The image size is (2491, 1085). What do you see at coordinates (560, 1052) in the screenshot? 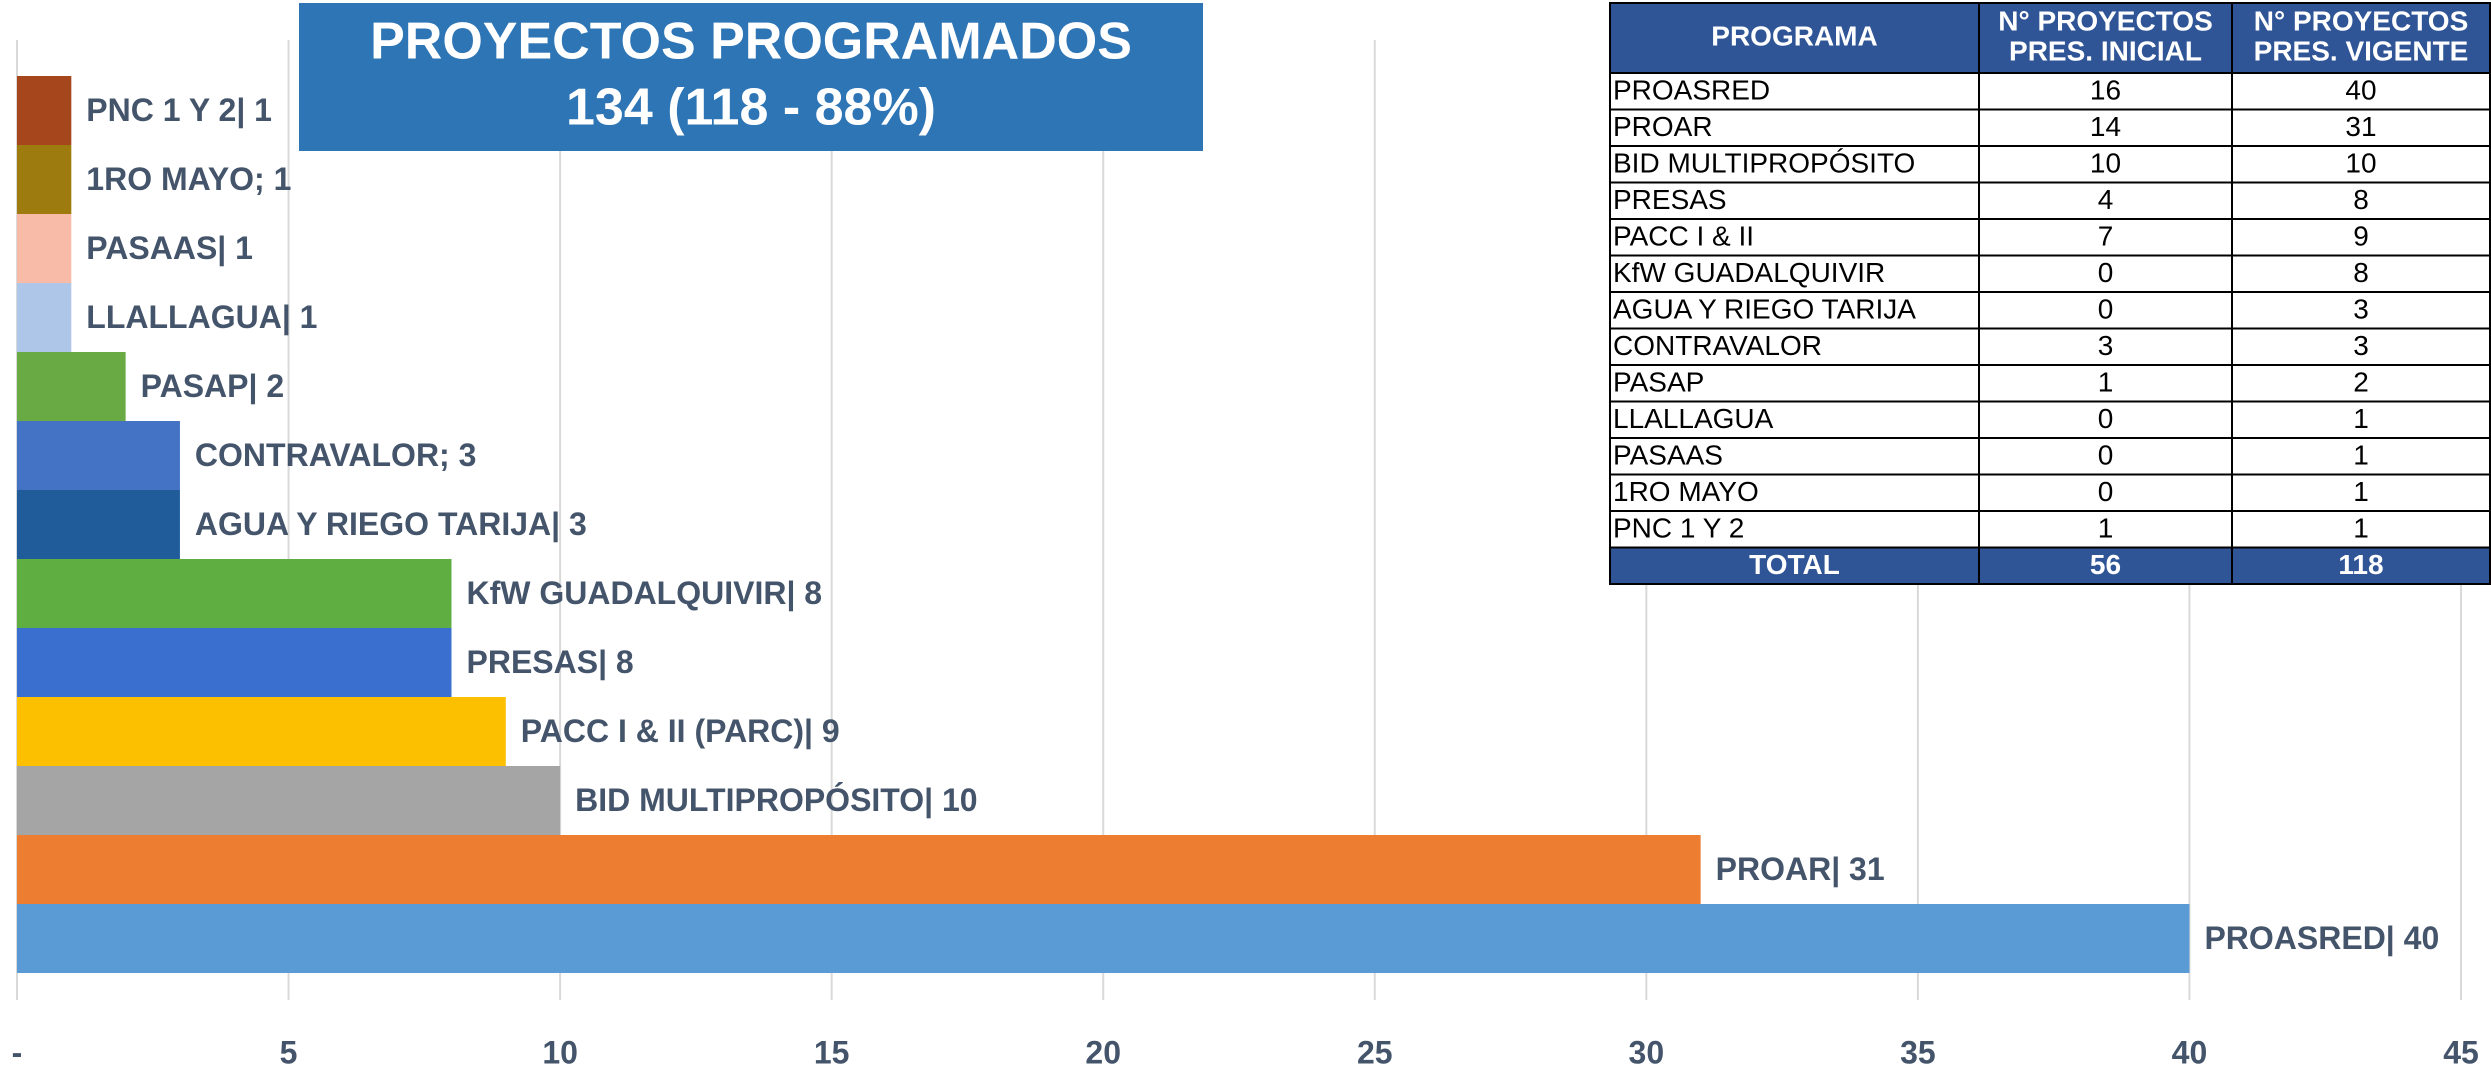
I see `x-tick-label: 10` at bounding box center [560, 1052].